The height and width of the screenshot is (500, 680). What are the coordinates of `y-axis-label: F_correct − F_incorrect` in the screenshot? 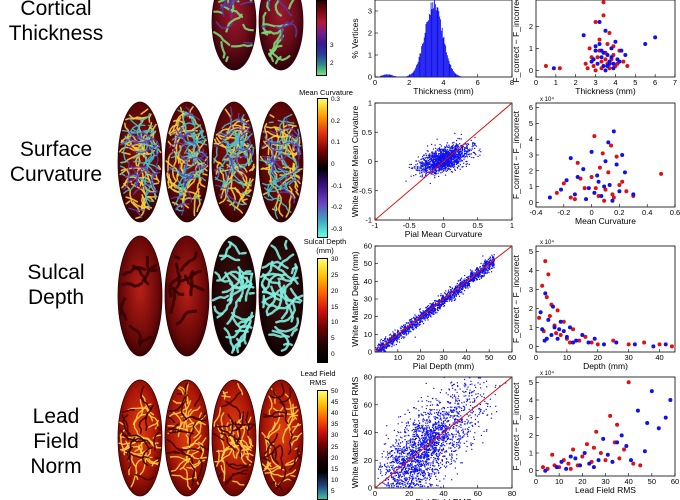 It's located at (516, 298).